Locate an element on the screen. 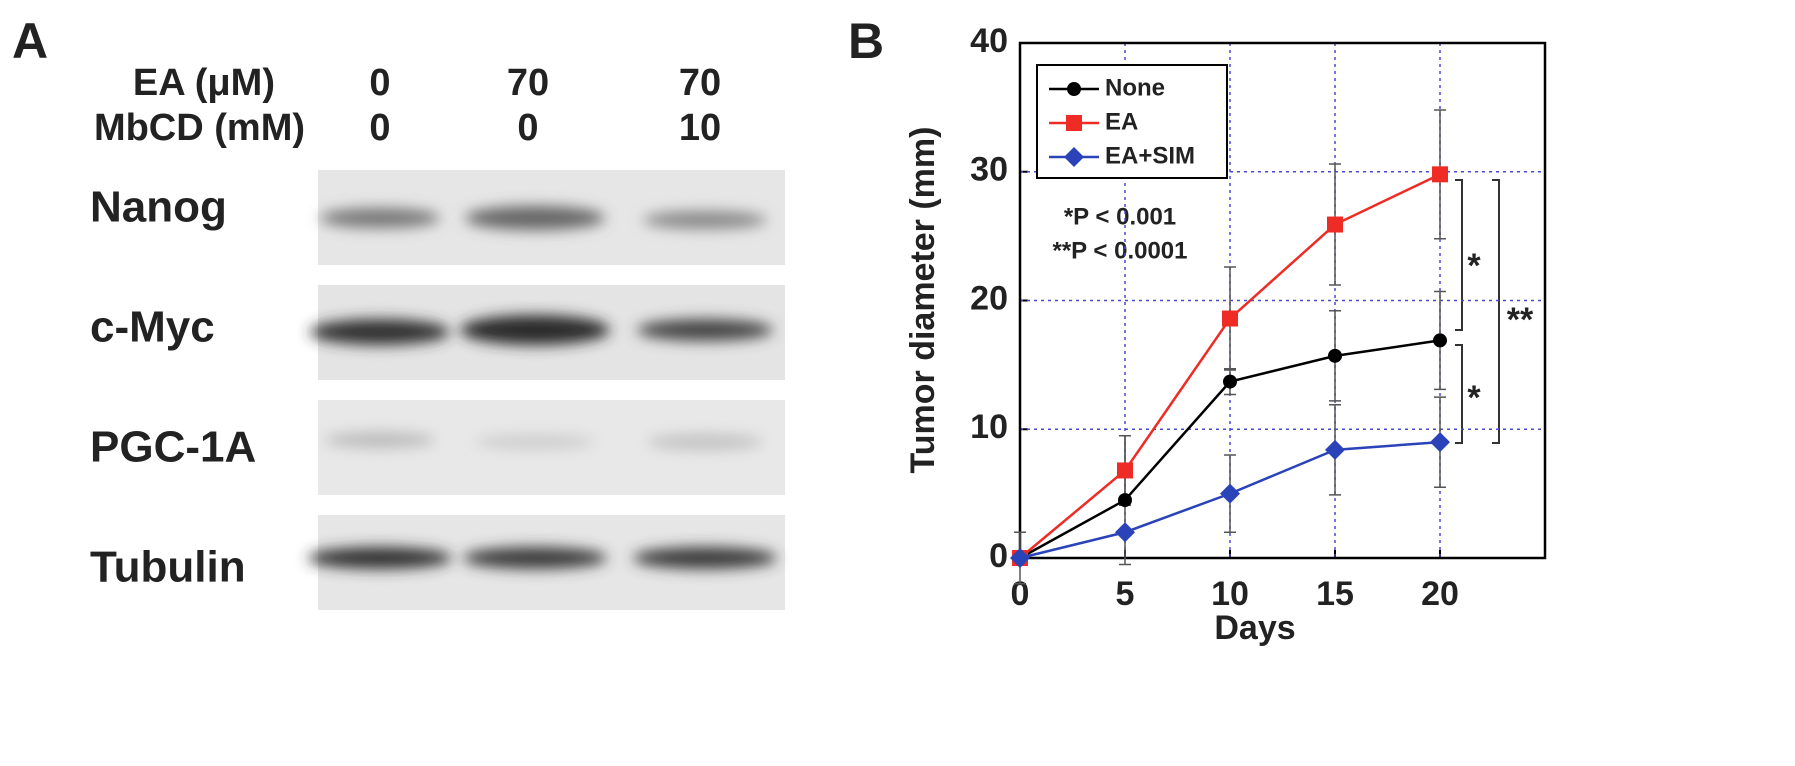 This screenshot has width=1795, height=766. y-tick-label: 40 is located at coordinates (989, 41).